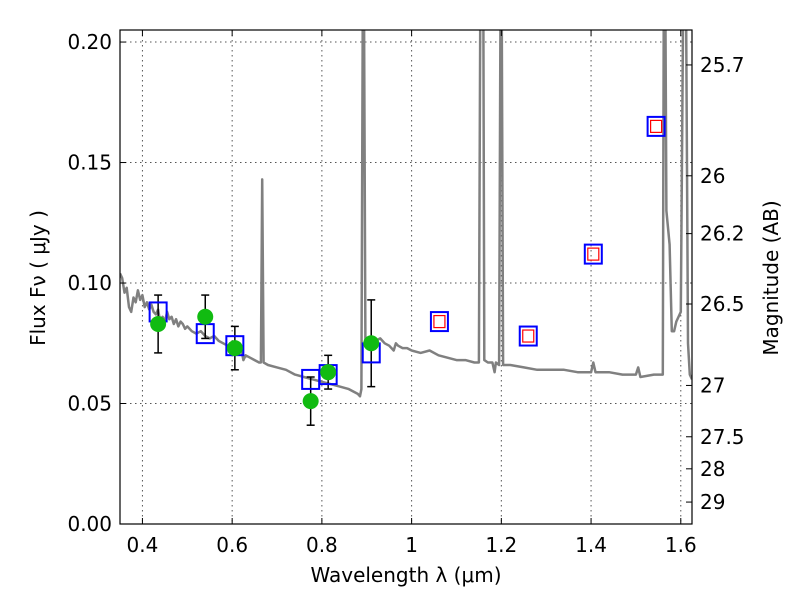 This screenshot has height=600, width=800. I want to click on y-axis-title: Flux Fν ( μJy ), so click(38, 278).